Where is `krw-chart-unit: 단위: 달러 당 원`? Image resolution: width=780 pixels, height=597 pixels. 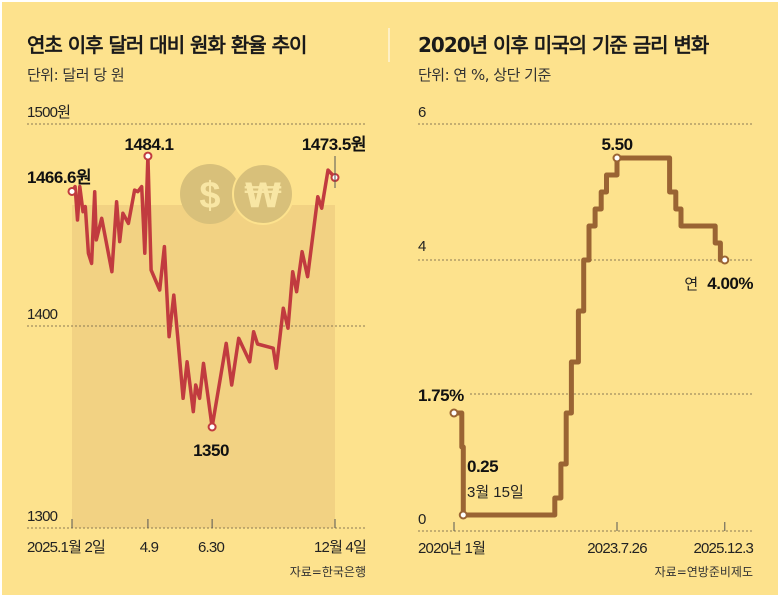
krw-chart-unit: 단위: 달러 당 원 is located at coordinates (75, 75).